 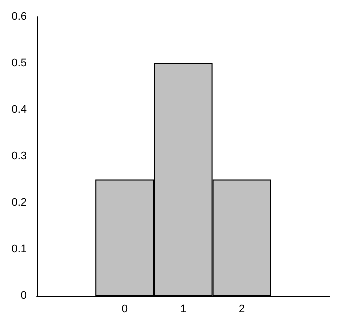 What do you see at coordinates (19, 64) in the screenshot?
I see `y-tick-label: 0.5` at bounding box center [19, 64].